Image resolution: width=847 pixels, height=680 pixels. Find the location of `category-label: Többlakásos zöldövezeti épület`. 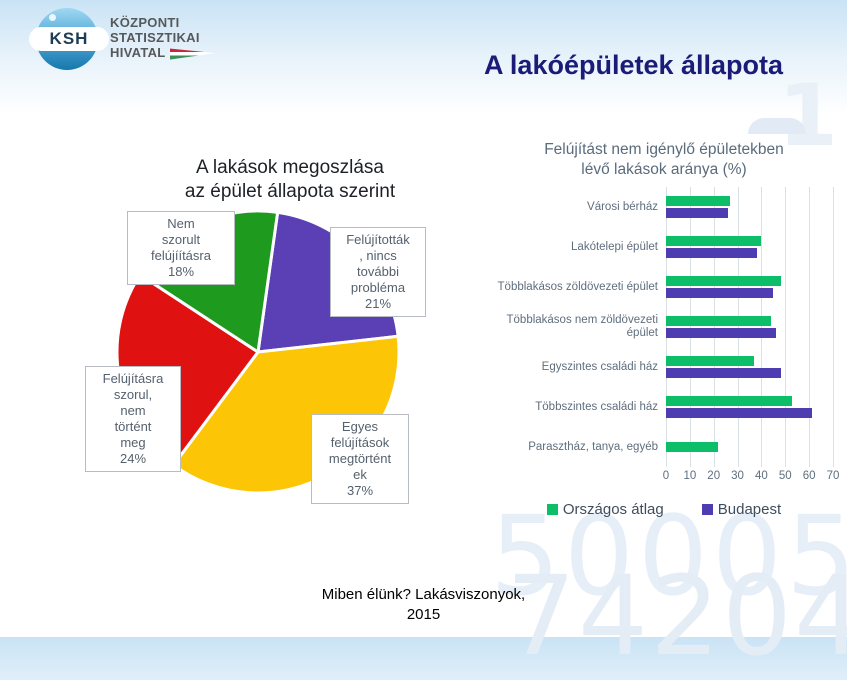

category-label: Többlakásos zöldövezeti épület is located at coordinates (577, 286).